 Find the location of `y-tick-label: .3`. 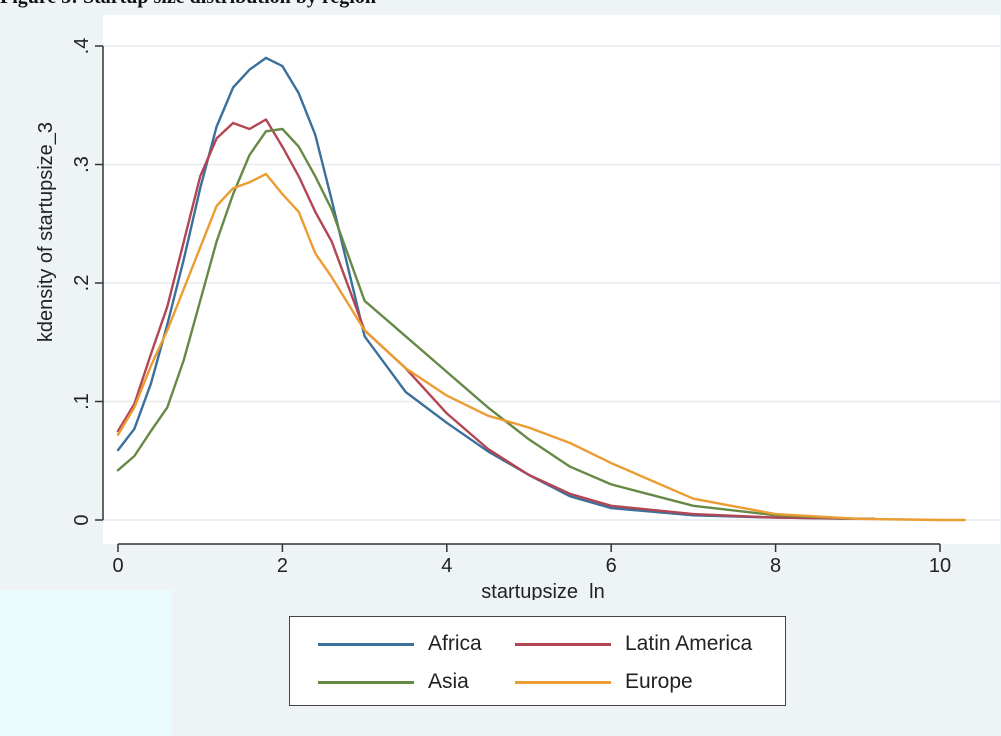

y-tick-label: .3 is located at coordinates (82, 164).